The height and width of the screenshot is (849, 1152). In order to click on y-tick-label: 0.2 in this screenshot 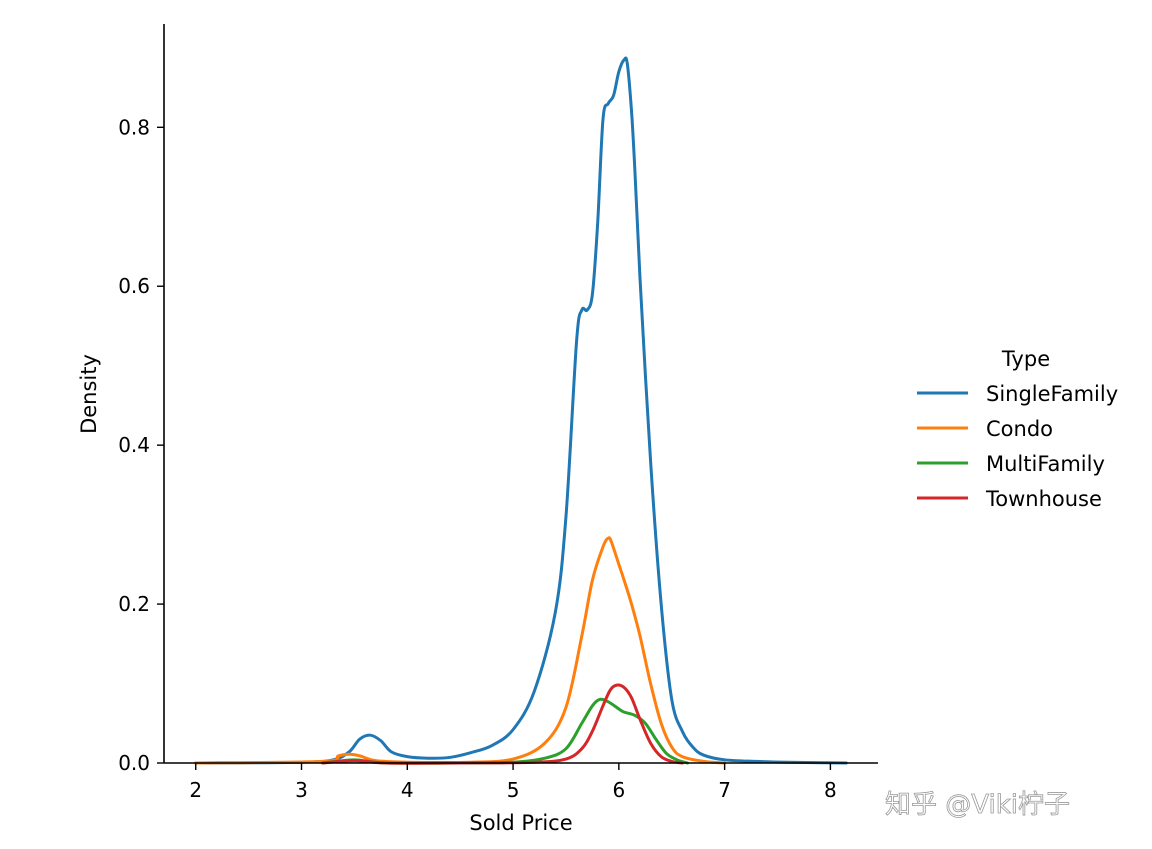, I will do `click(134, 604)`.